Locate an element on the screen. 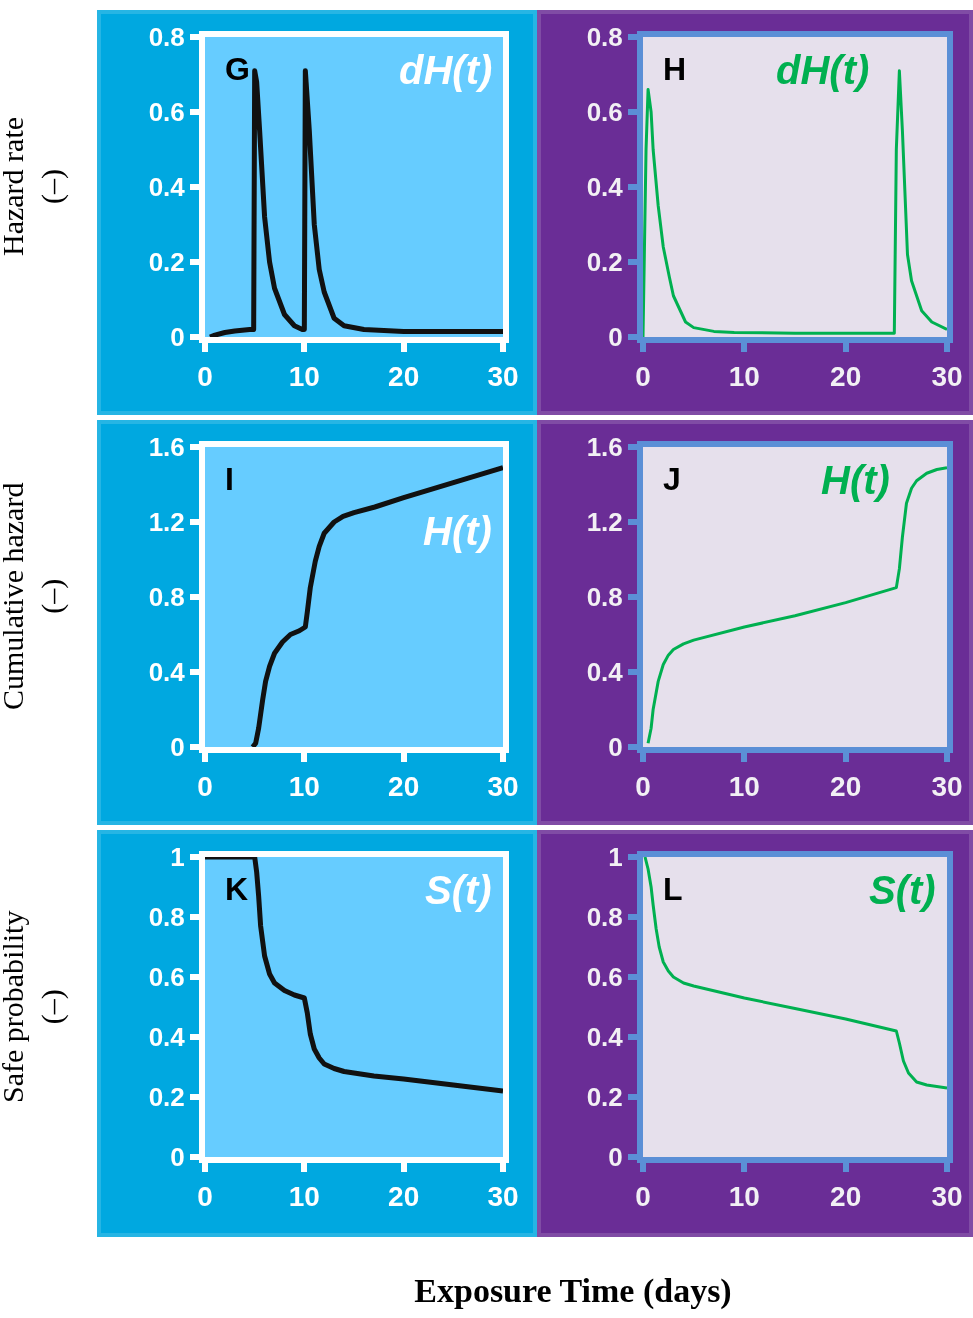  chart-title: K is located at coordinates (237, 889).